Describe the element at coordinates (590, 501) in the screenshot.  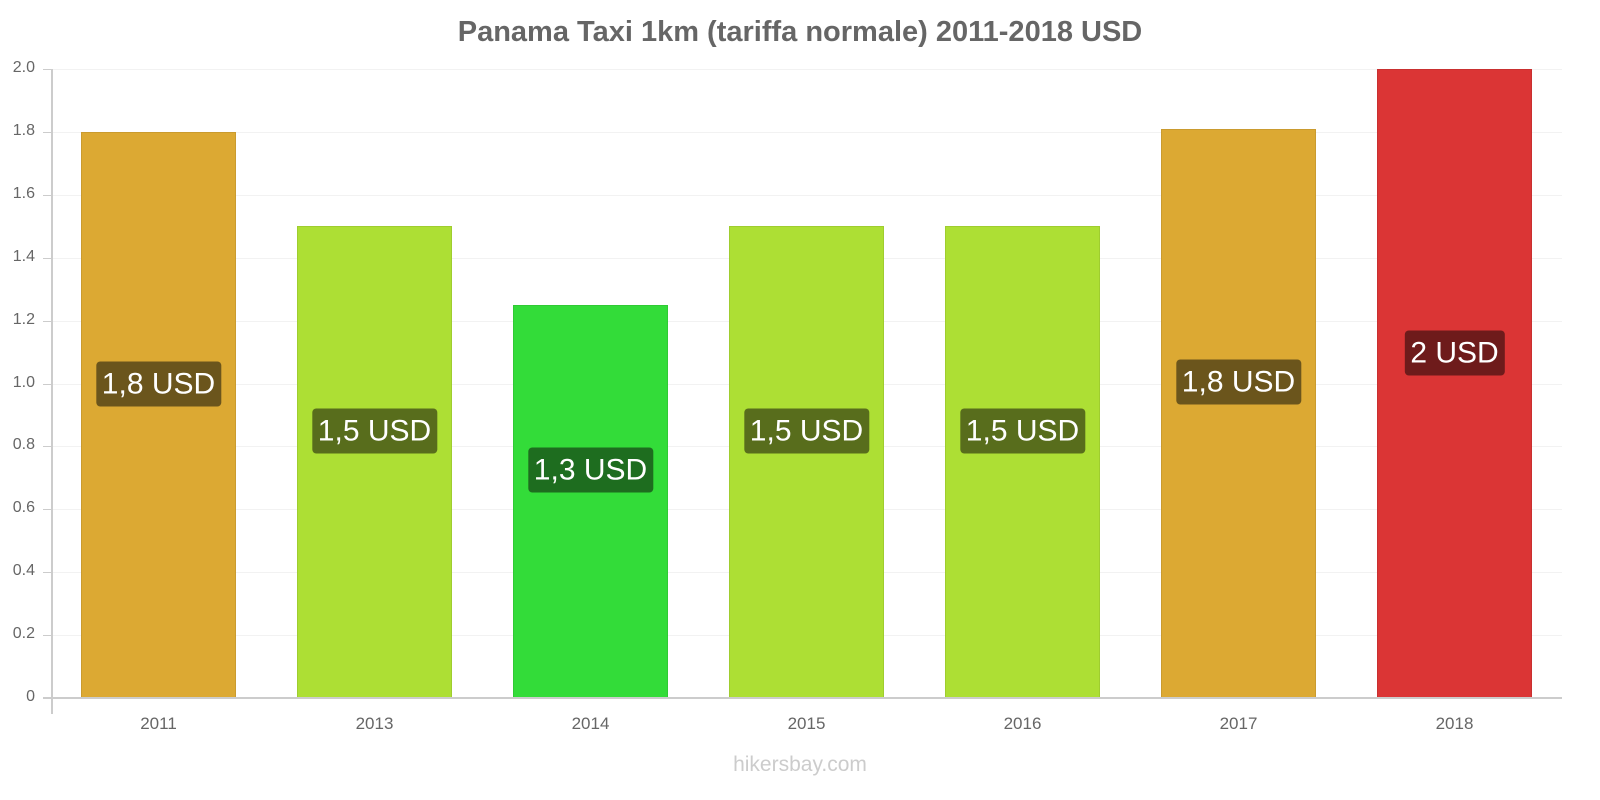
I see `bar-2014` at that location.